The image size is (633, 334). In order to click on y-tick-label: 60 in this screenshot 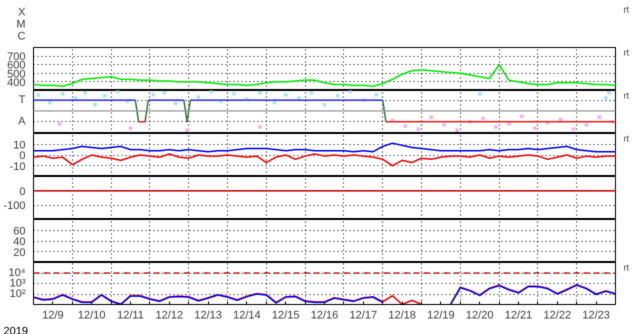, I will do `click(19, 231)`.